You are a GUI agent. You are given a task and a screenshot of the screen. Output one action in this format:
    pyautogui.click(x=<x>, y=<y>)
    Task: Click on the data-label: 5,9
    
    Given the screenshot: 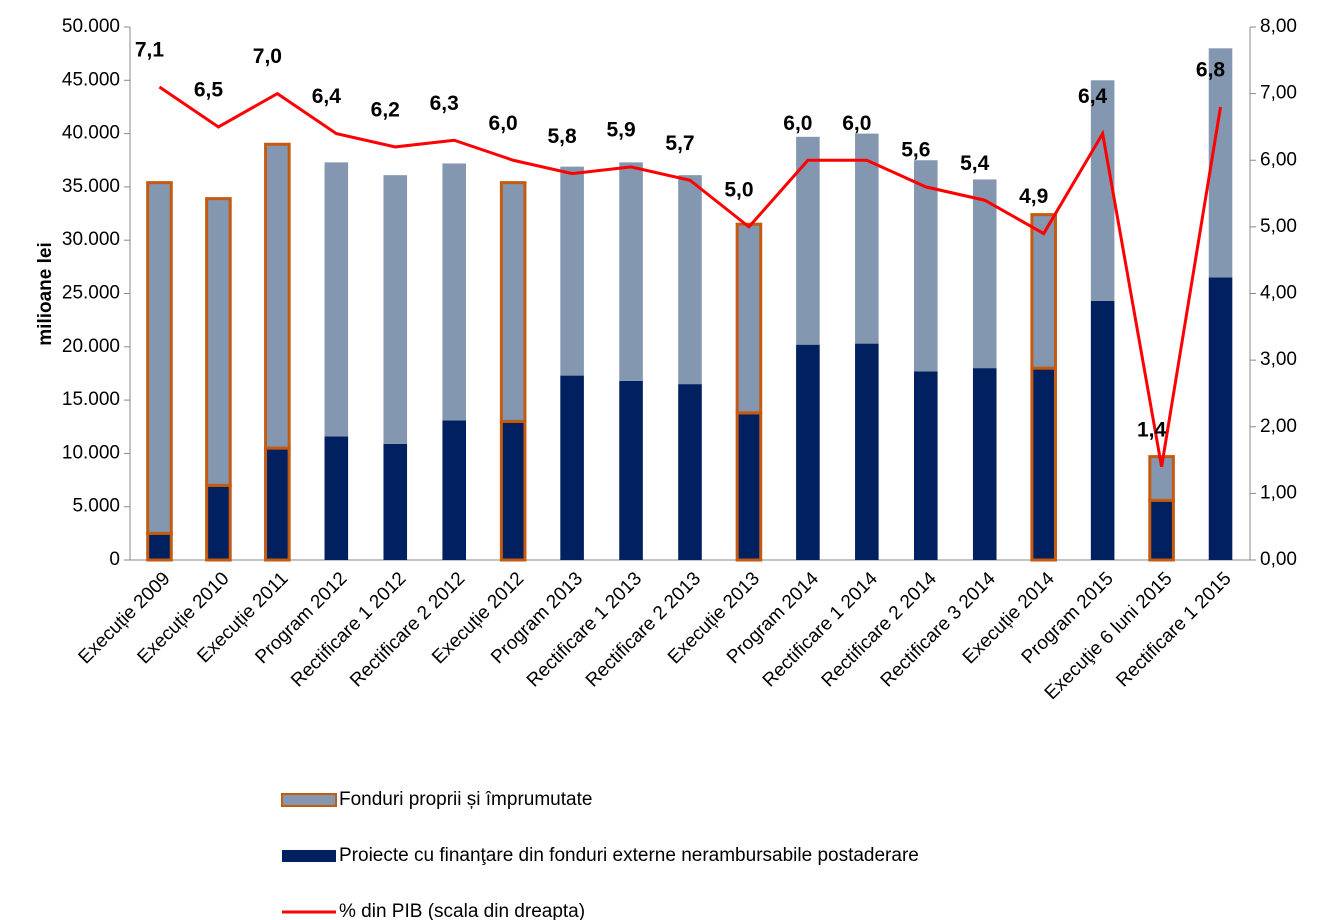 What is the action you would take?
    pyautogui.click(x=620, y=129)
    